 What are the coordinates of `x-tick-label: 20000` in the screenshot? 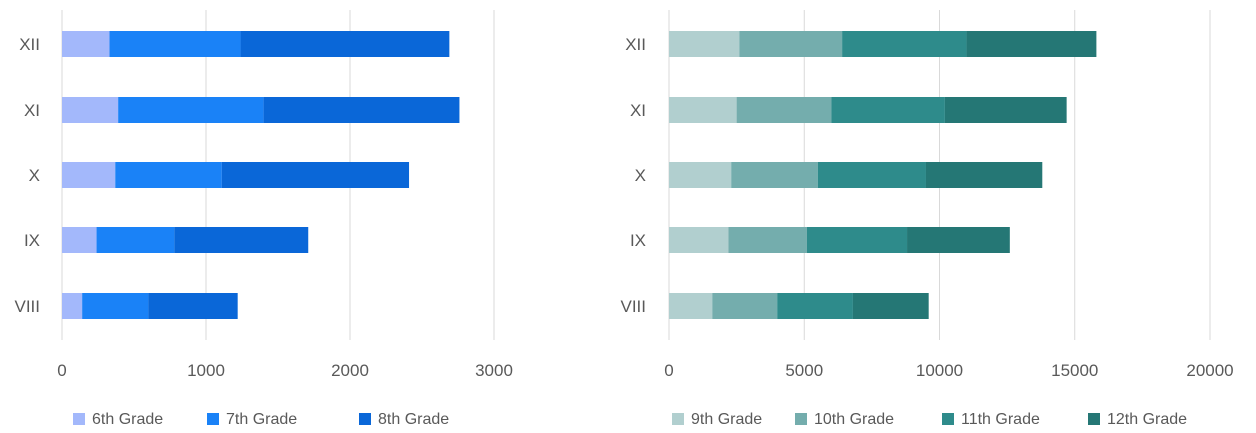 It's located at (1209, 370).